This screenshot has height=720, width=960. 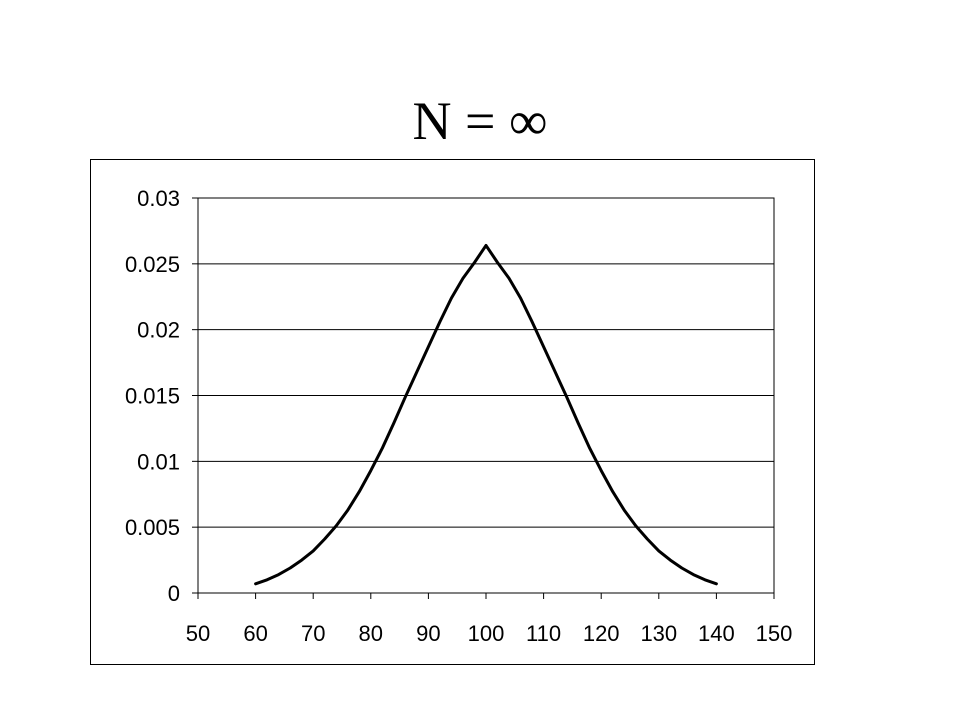 I want to click on x-tick-label: 100, so click(x=486, y=633).